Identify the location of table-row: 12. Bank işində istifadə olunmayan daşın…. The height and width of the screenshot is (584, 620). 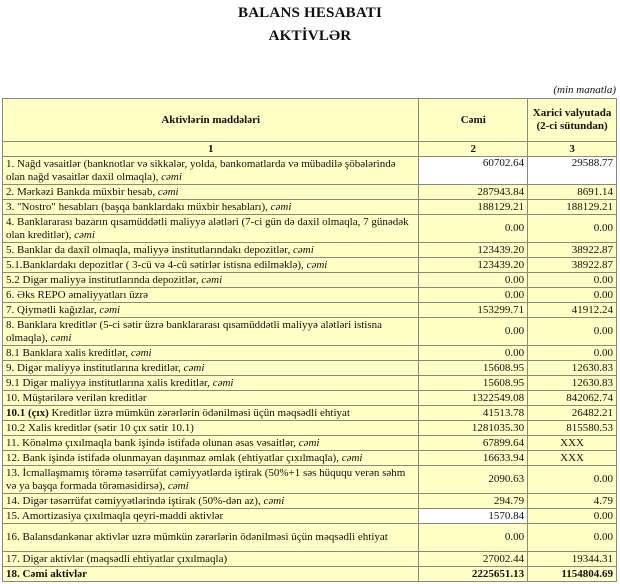
(309, 458).